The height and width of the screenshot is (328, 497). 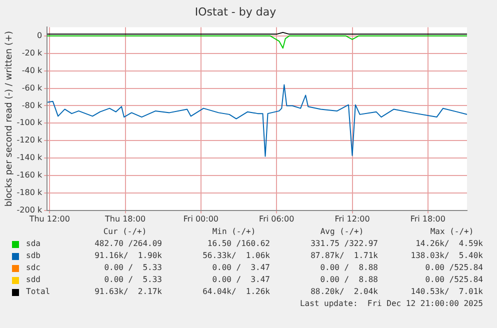 What do you see at coordinates (342, 232) in the screenshot?
I see `text: Avg (-/+)` at bounding box center [342, 232].